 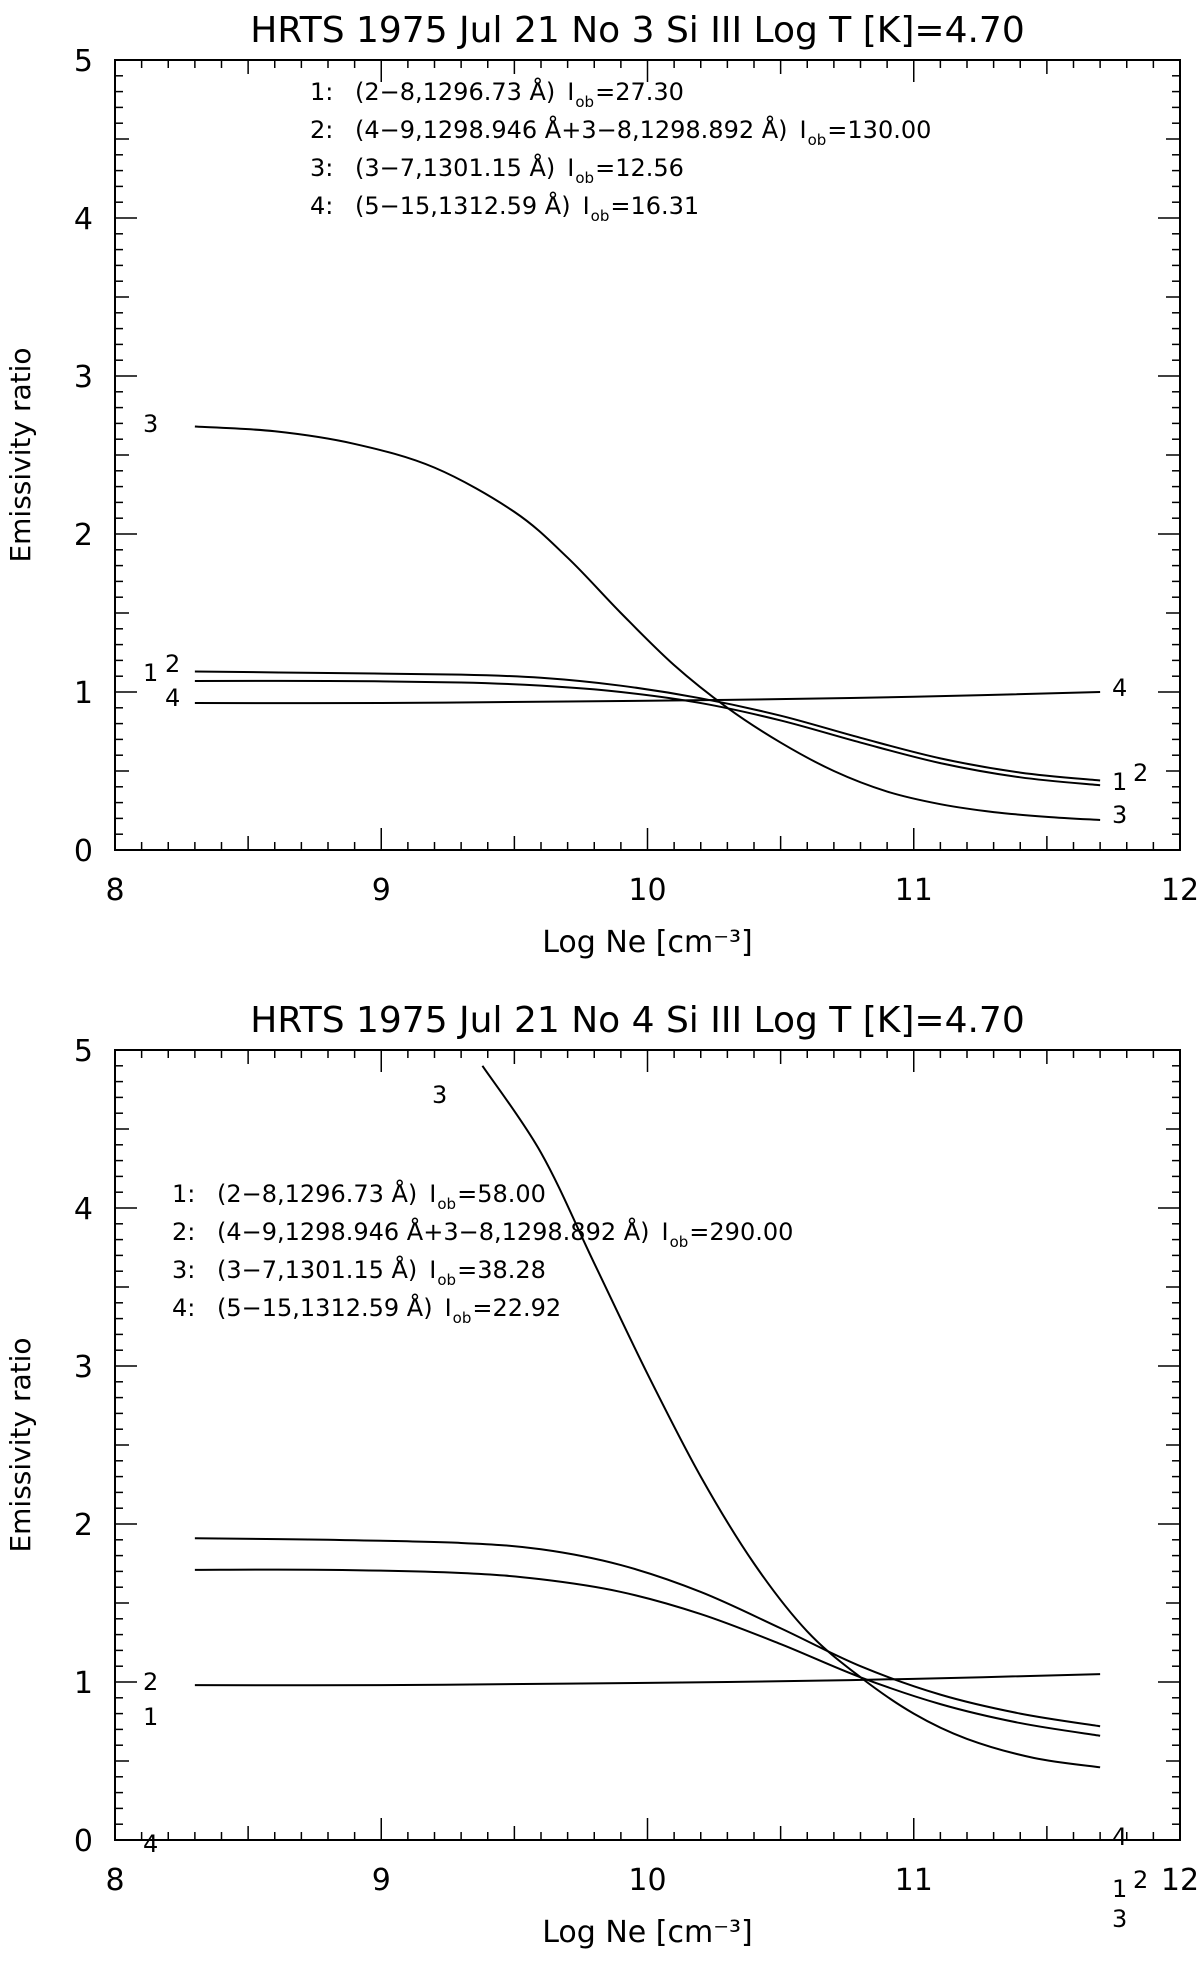 What do you see at coordinates (511, 1194) in the screenshot?
I see `legend-iob-value: 58.00` at bounding box center [511, 1194].